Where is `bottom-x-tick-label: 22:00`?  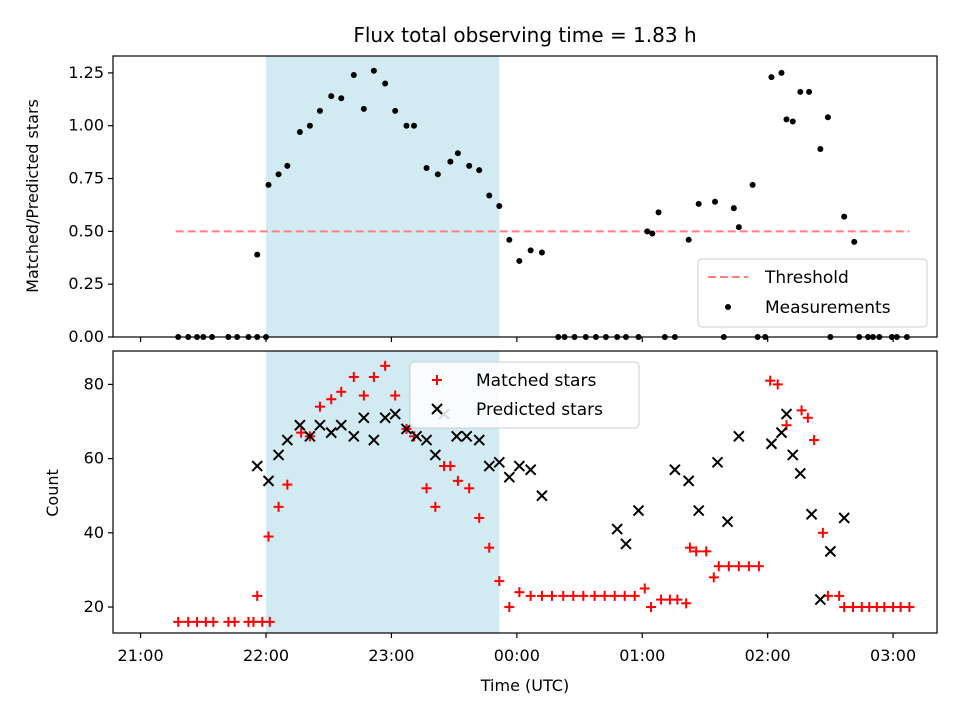 bottom-x-tick-label: 22:00 is located at coordinates (266, 655).